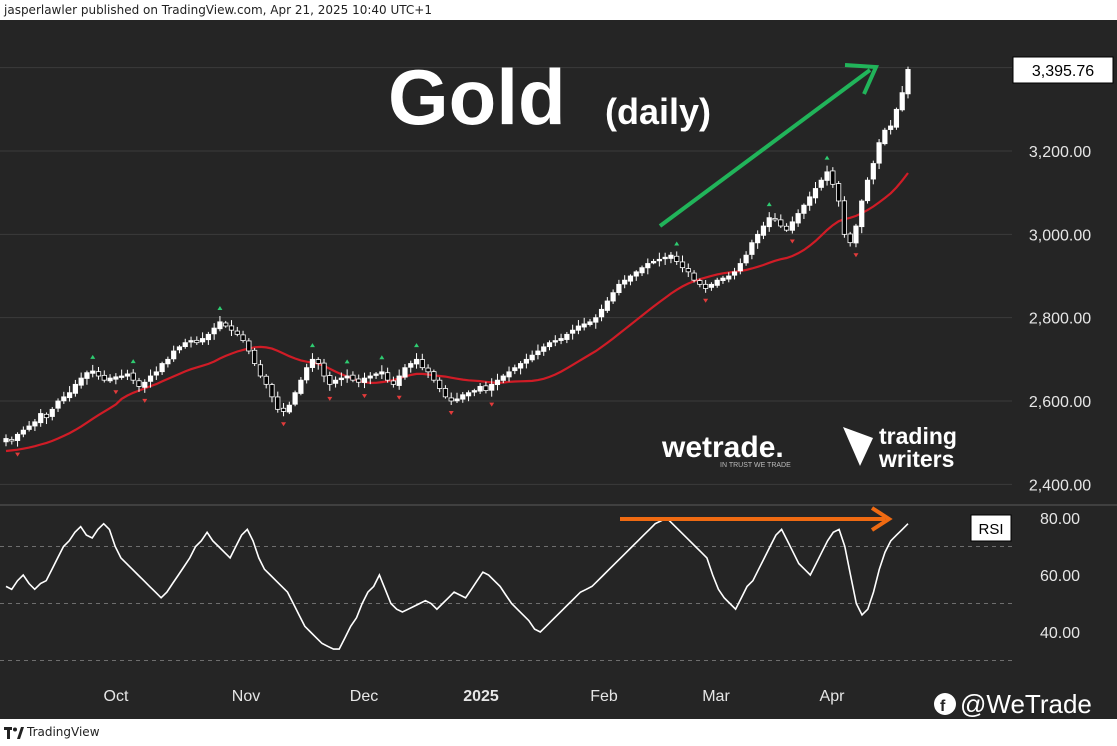 Image resolution: width=1117 pixels, height=746 pixels. I want to click on tradingview-label: TradingView, so click(63, 732).